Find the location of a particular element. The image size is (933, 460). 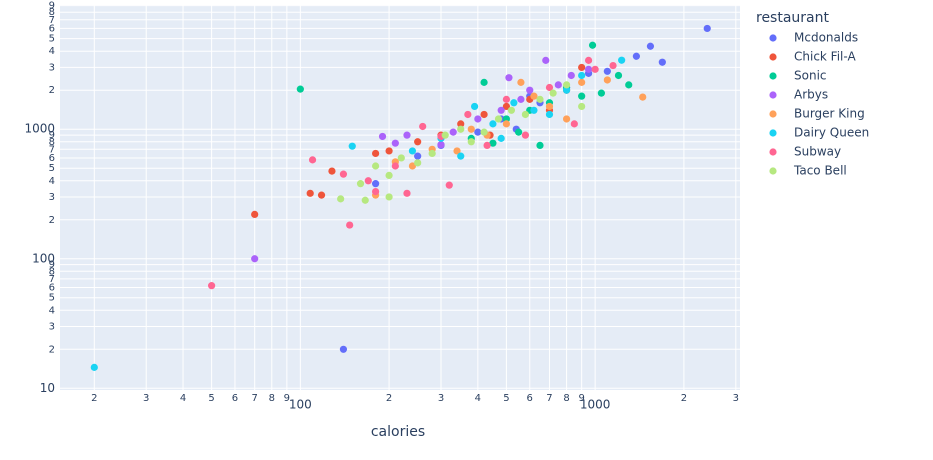

x-tick-label: 4 is located at coordinates (478, 398).